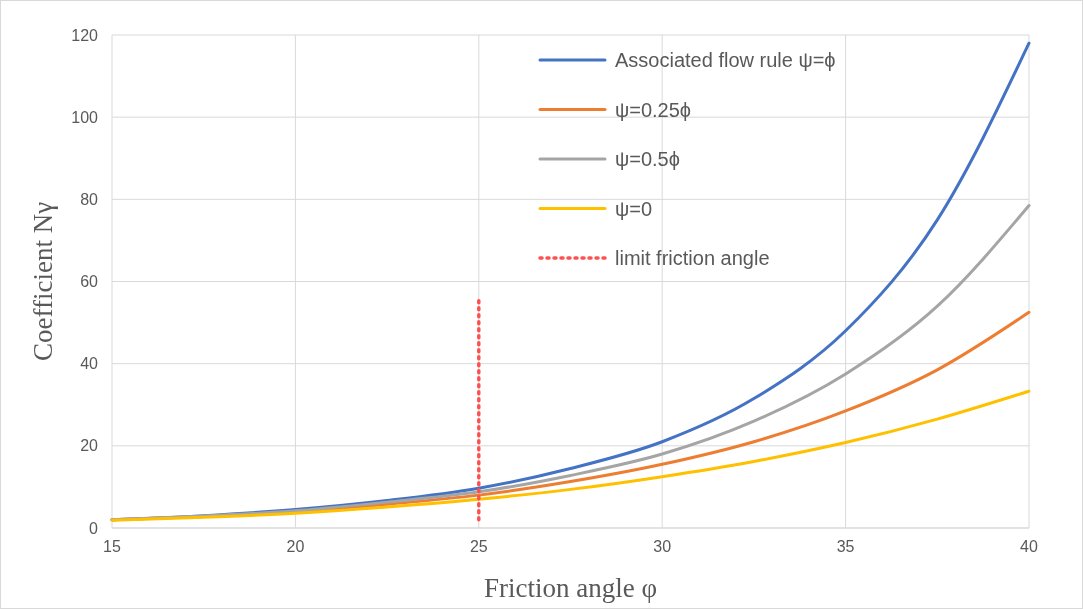 The width and height of the screenshot is (1083, 609). Describe the element at coordinates (89, 446) in the screenshot. I see `y-tick-label: 20` at that location.